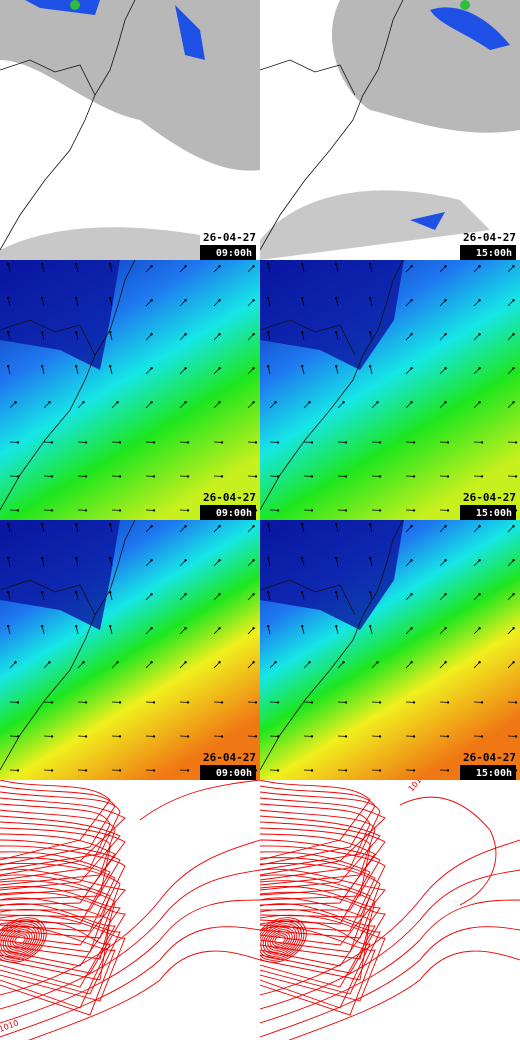  Describe the element at coordinates (390, 390) in the screenshot. I see `map-panel: 26-04-27 15:00h` at that location.